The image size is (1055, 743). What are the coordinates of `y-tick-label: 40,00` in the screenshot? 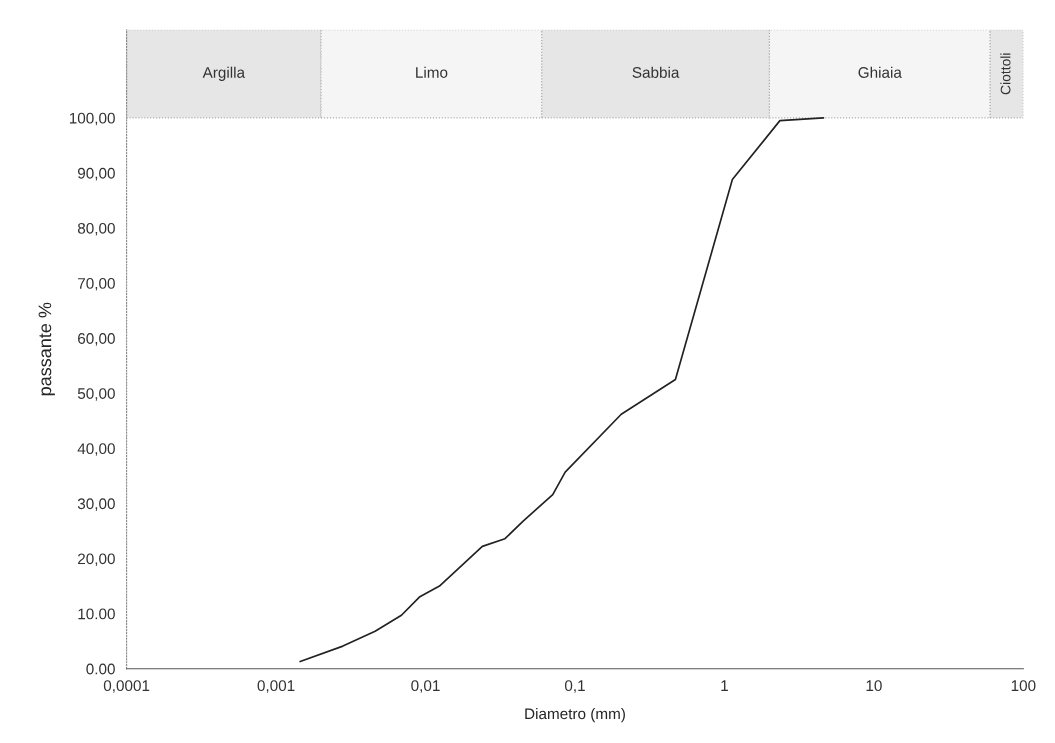 It's located at (96, 449).